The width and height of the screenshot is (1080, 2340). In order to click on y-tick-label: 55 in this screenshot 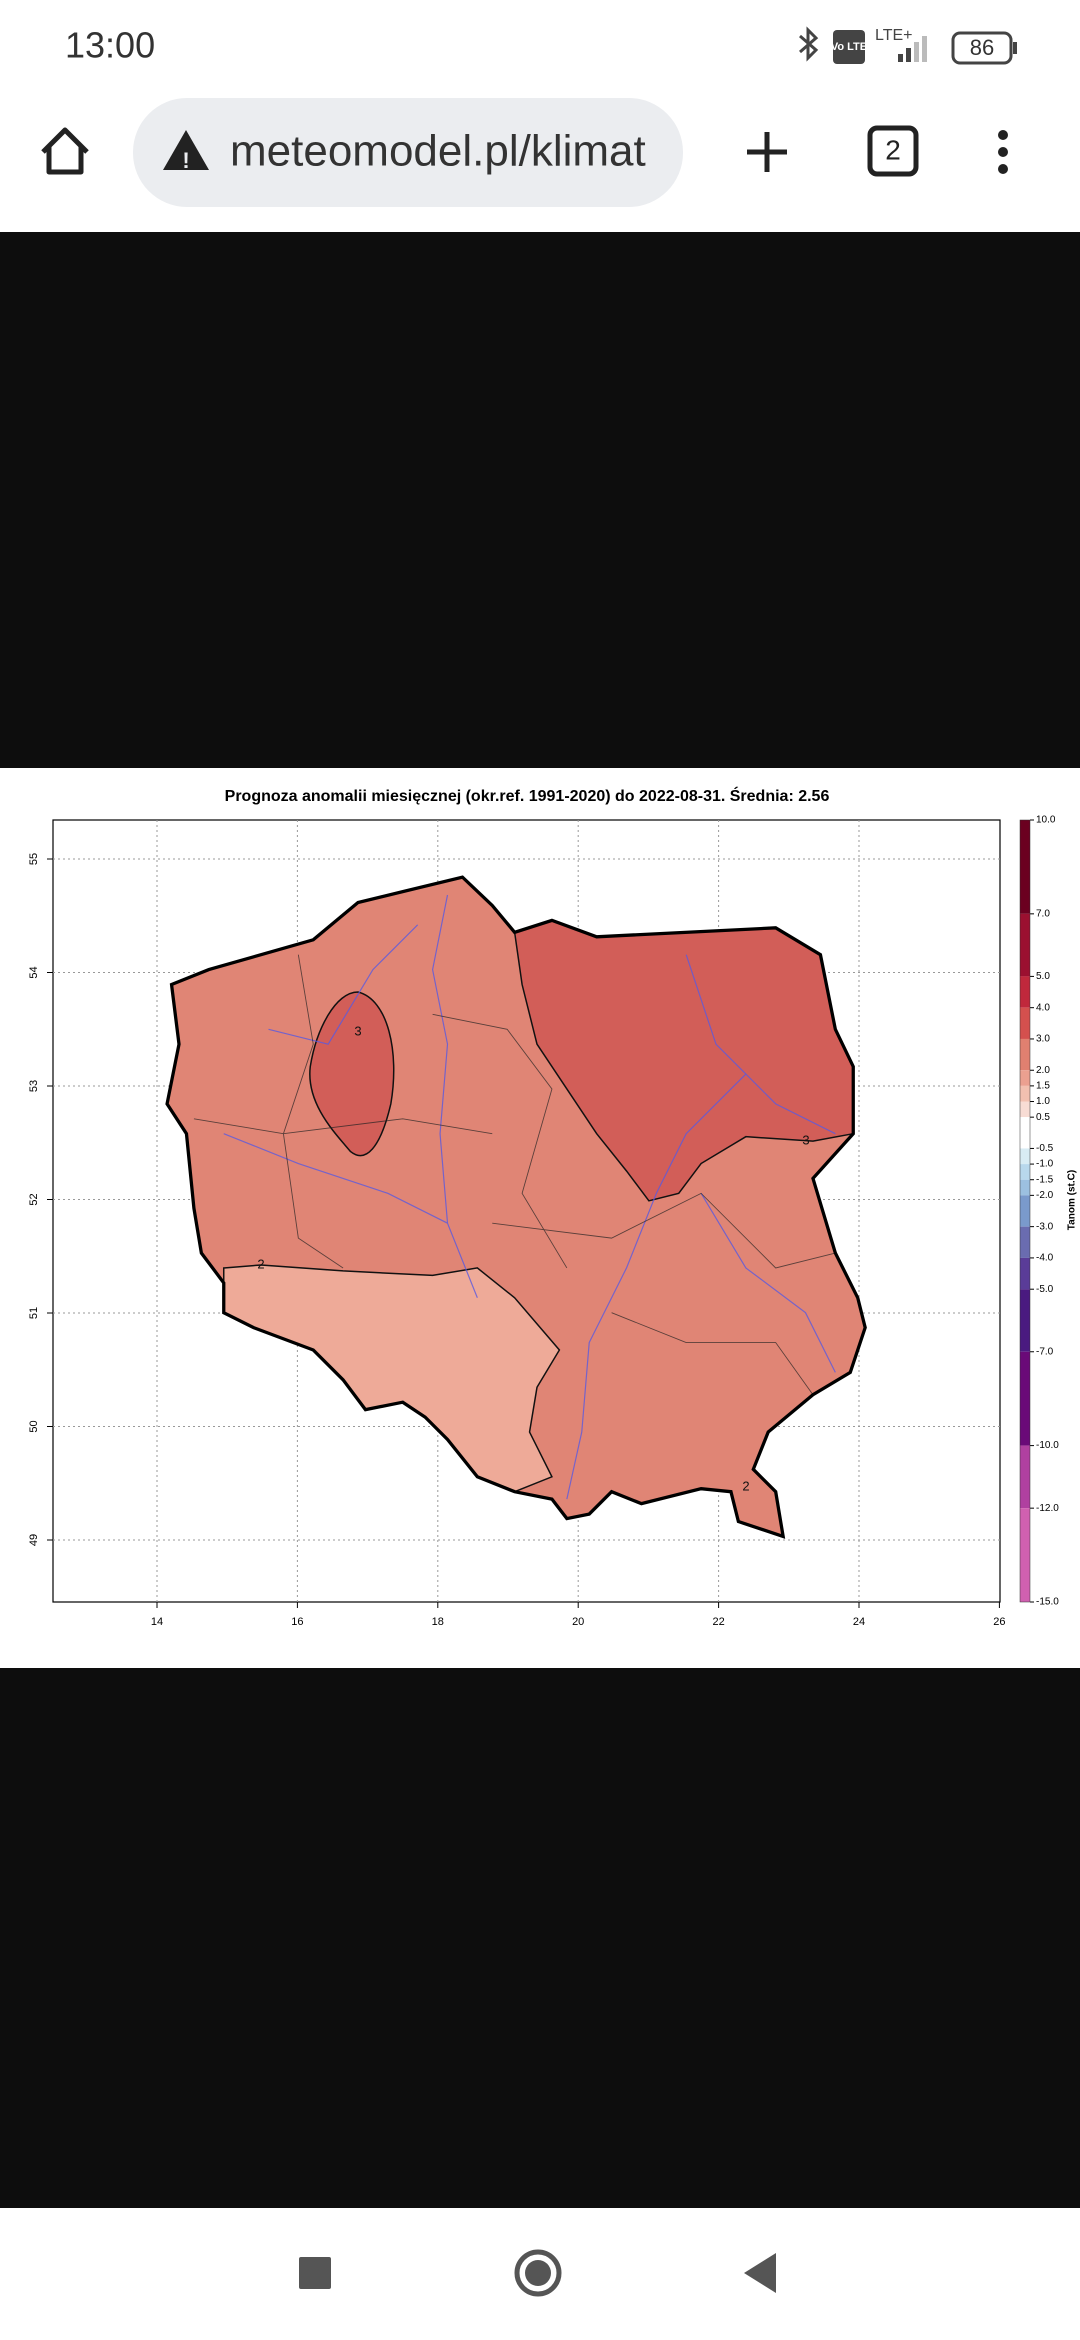, I will do `click(34, 859)`.